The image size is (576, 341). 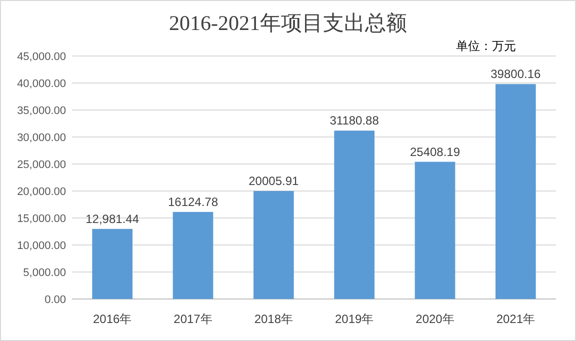 What do you see at coordinates (41, 57) in the screenshot?
I see `y-tick-label: 45,000.00` at bounding box center [41, 57].